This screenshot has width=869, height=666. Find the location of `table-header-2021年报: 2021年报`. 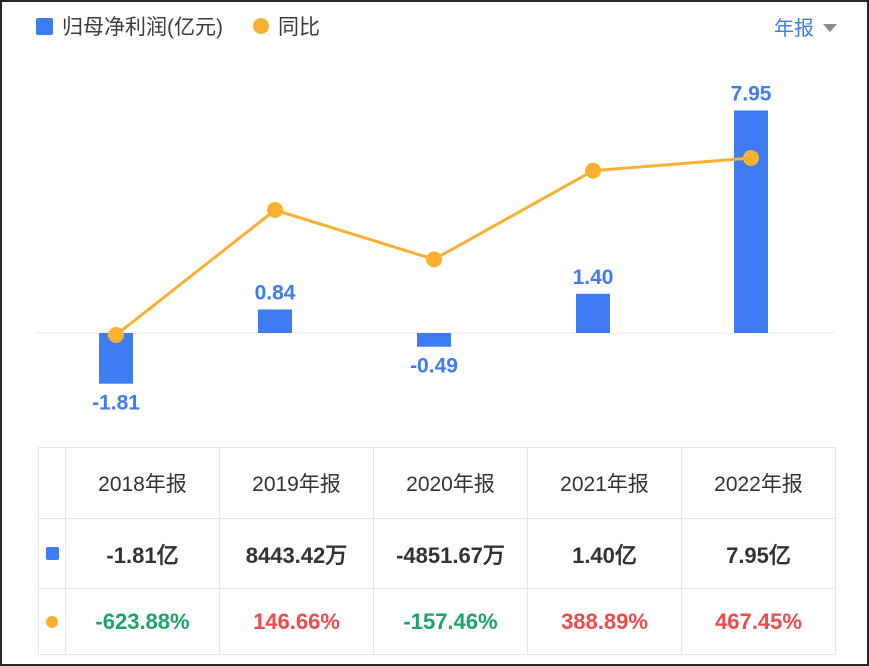

table-header-2021年报: 2021年报 is located at coordinates (605, 483).